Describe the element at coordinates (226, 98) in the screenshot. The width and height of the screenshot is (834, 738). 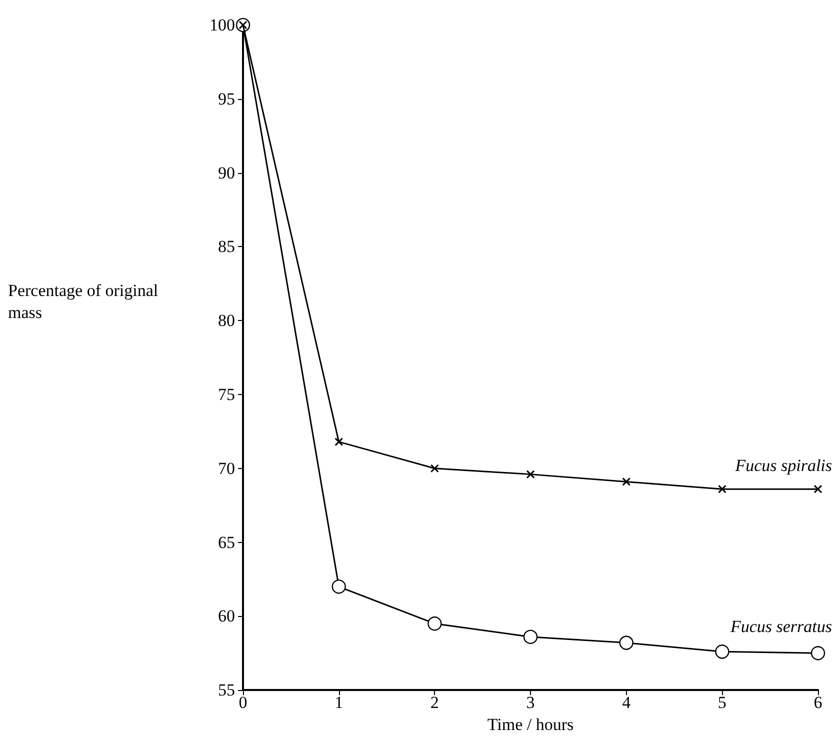
I see `y-tick-label: 95` at that location.